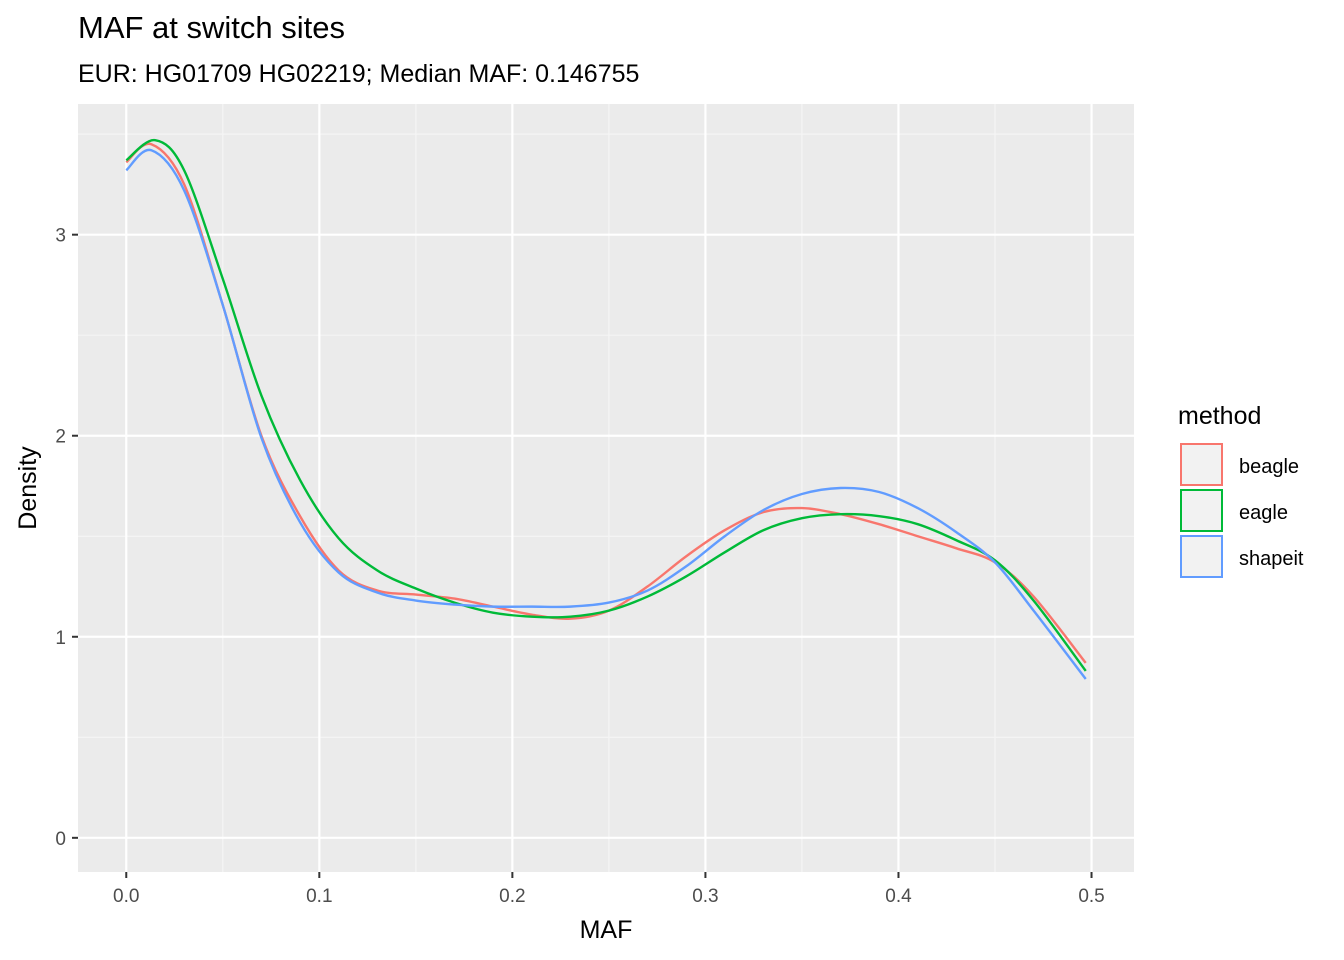 The height and width of the screenshot is (960, 1344). Describe the element at coordinates (60, 839) in the screenshot. I see `y-tick-label: 0` at that location.